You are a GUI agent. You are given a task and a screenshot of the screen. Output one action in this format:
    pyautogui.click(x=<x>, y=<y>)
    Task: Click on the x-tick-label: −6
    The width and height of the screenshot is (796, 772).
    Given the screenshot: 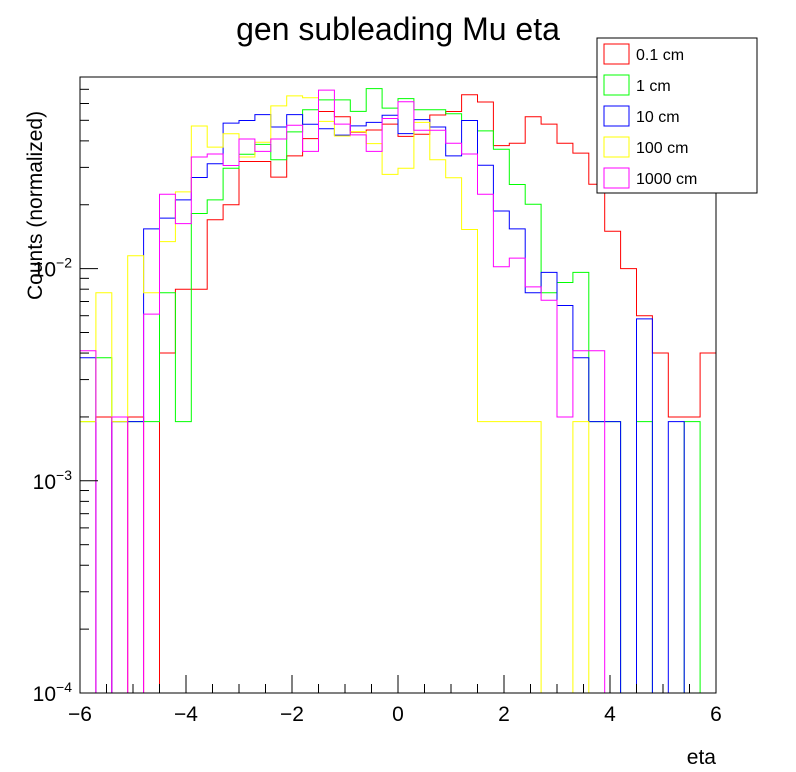 What is the action you would take?
    pyautogui.click(x=80, y=714)
    